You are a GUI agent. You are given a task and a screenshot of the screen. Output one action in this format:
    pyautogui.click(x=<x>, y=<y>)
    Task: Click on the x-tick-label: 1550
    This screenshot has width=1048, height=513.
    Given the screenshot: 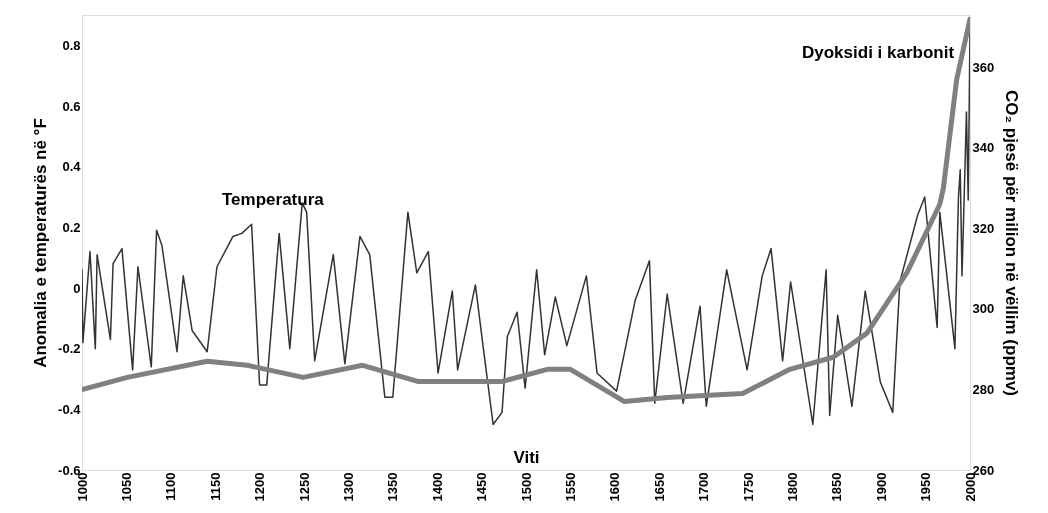 What is the action you would take?
    pyautogui.click(x=570, y=487)
    